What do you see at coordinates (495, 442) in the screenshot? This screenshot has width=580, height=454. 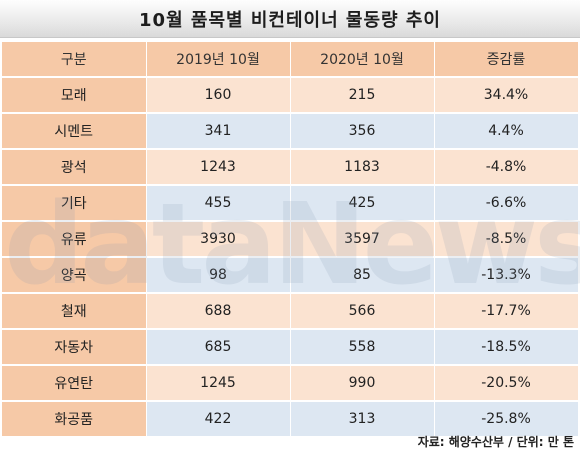 I see `source-note: 자료: 해양수산부 / 단위: 만 톤` at bounding box center [495, 442].